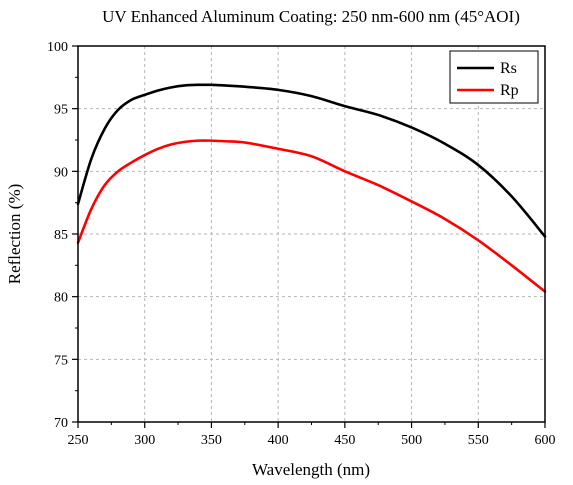 The image size is (573, 485). What do you see at coordinates (509, 90) in the screenshot?
I see `legend-label-rp: Rp` at bounding box center [509, 90].